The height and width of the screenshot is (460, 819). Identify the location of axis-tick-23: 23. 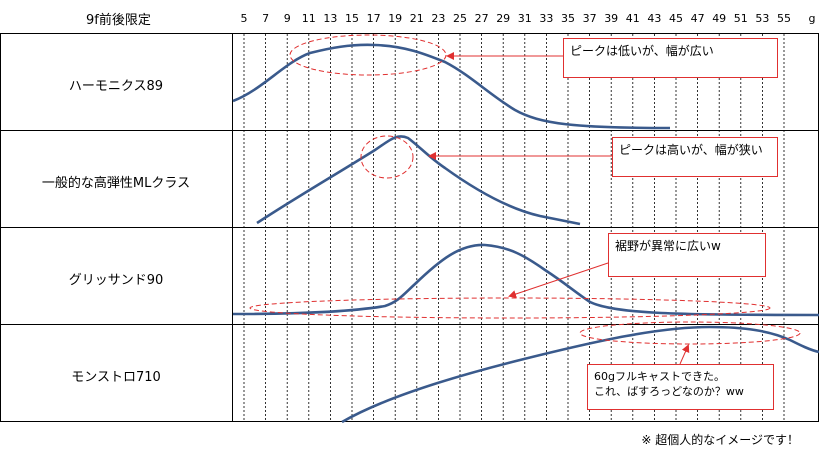
(438, 18).